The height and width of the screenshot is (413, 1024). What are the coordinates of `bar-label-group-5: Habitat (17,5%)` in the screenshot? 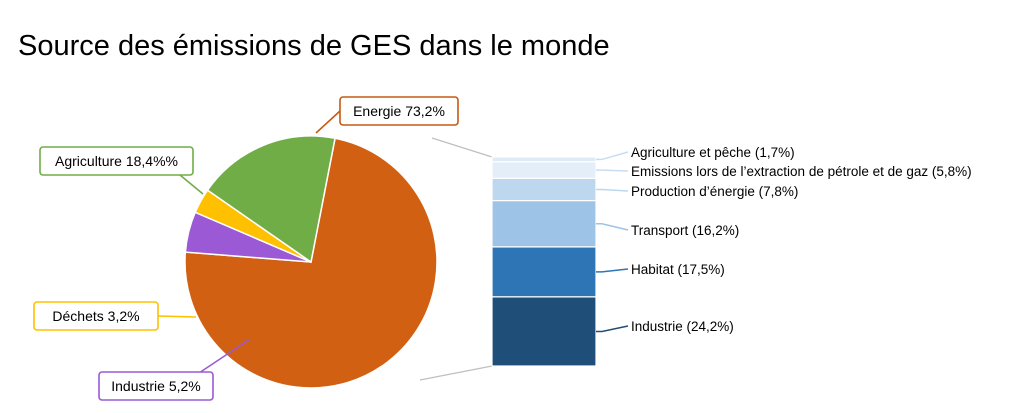 It's located at (660, 269).